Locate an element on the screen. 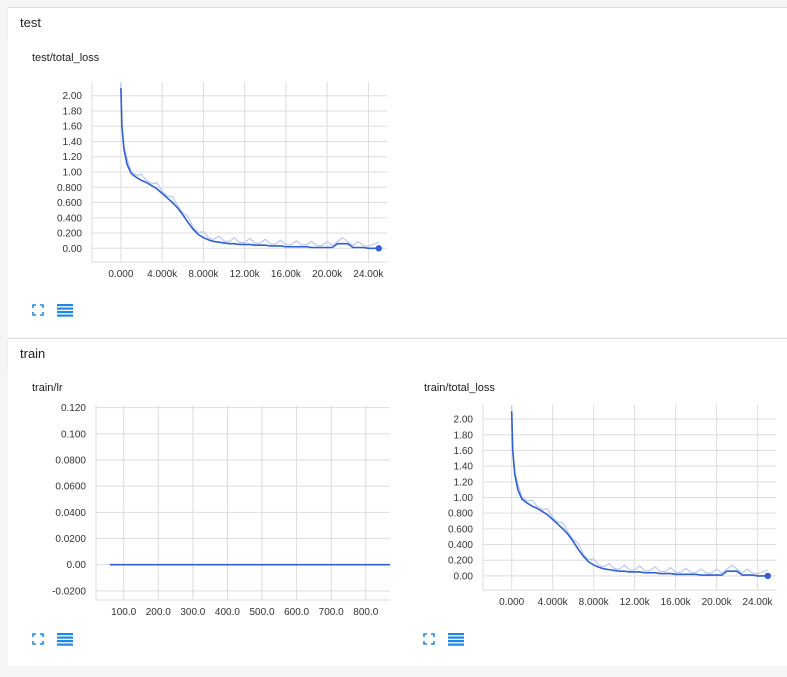  y-tick-label: 0.0800 is located at coordinates (70, 460).